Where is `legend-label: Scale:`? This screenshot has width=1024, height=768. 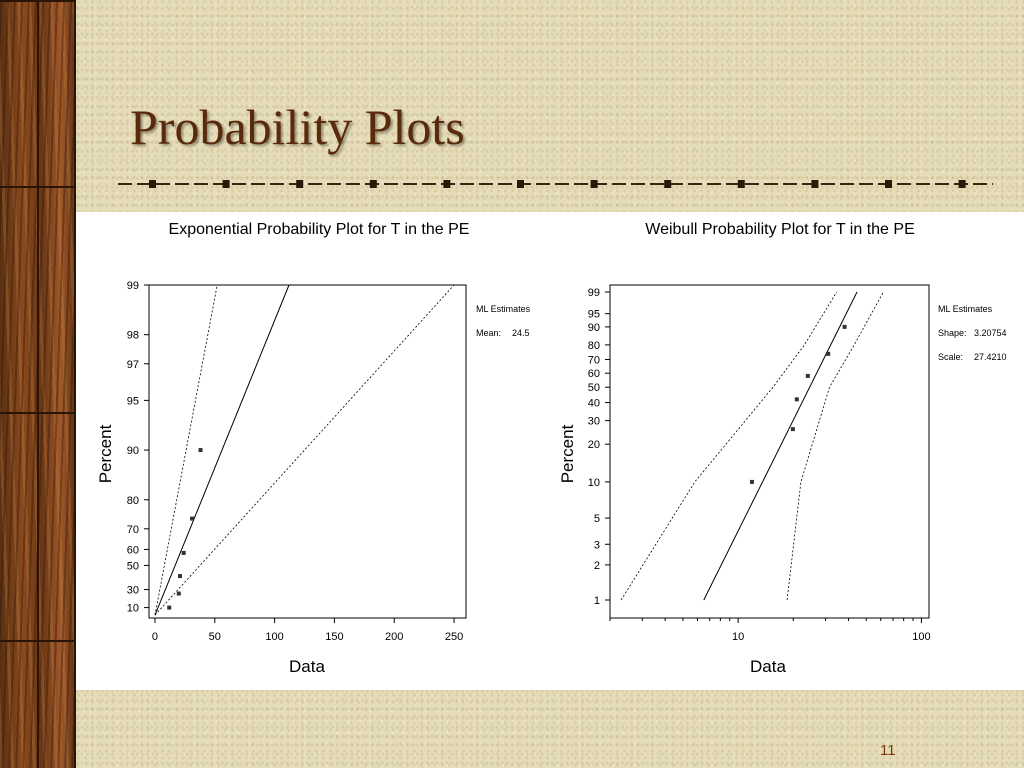 legend-label: Scale: is located at coordinates (950, 357).